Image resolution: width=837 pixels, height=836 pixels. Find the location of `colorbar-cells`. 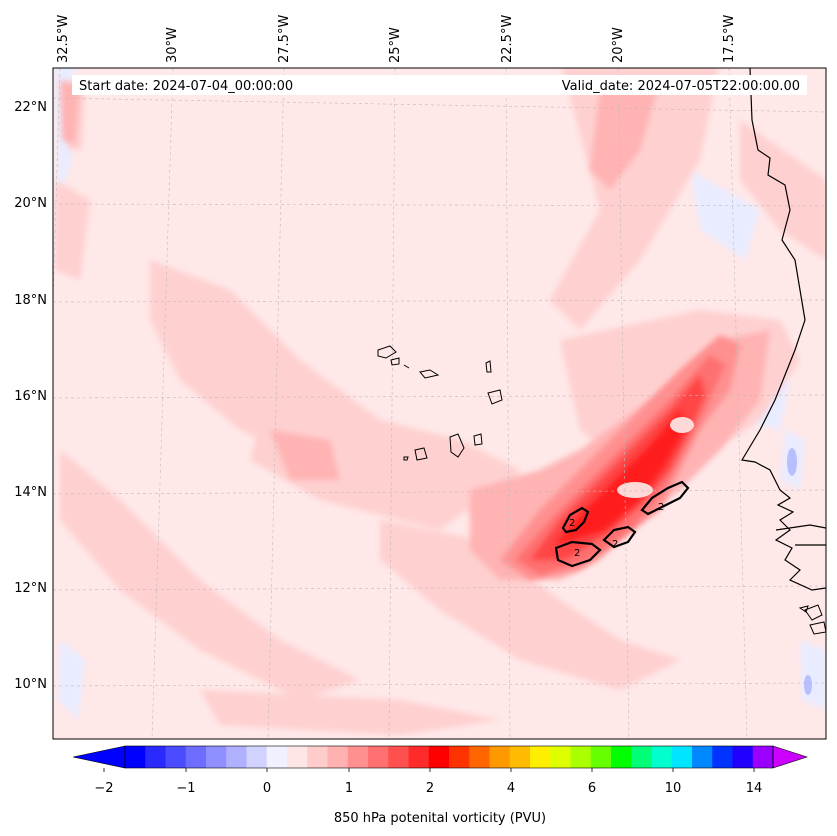

colorbar-cells is located at coordinates (449, 757).